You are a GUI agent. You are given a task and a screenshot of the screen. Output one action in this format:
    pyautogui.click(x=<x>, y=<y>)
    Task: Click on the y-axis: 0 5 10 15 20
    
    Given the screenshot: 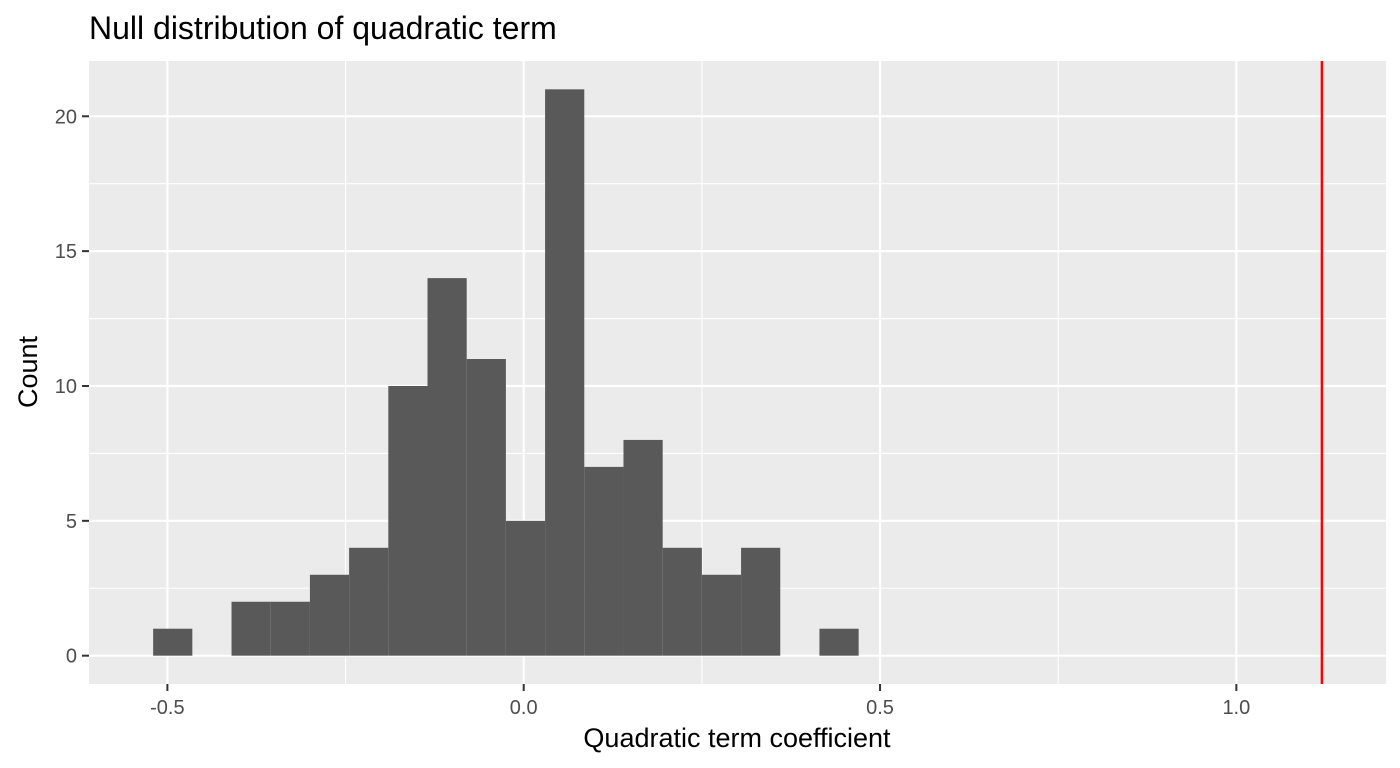 What is the action you would take?
    pyautogui.click(x=72, y=387)
    